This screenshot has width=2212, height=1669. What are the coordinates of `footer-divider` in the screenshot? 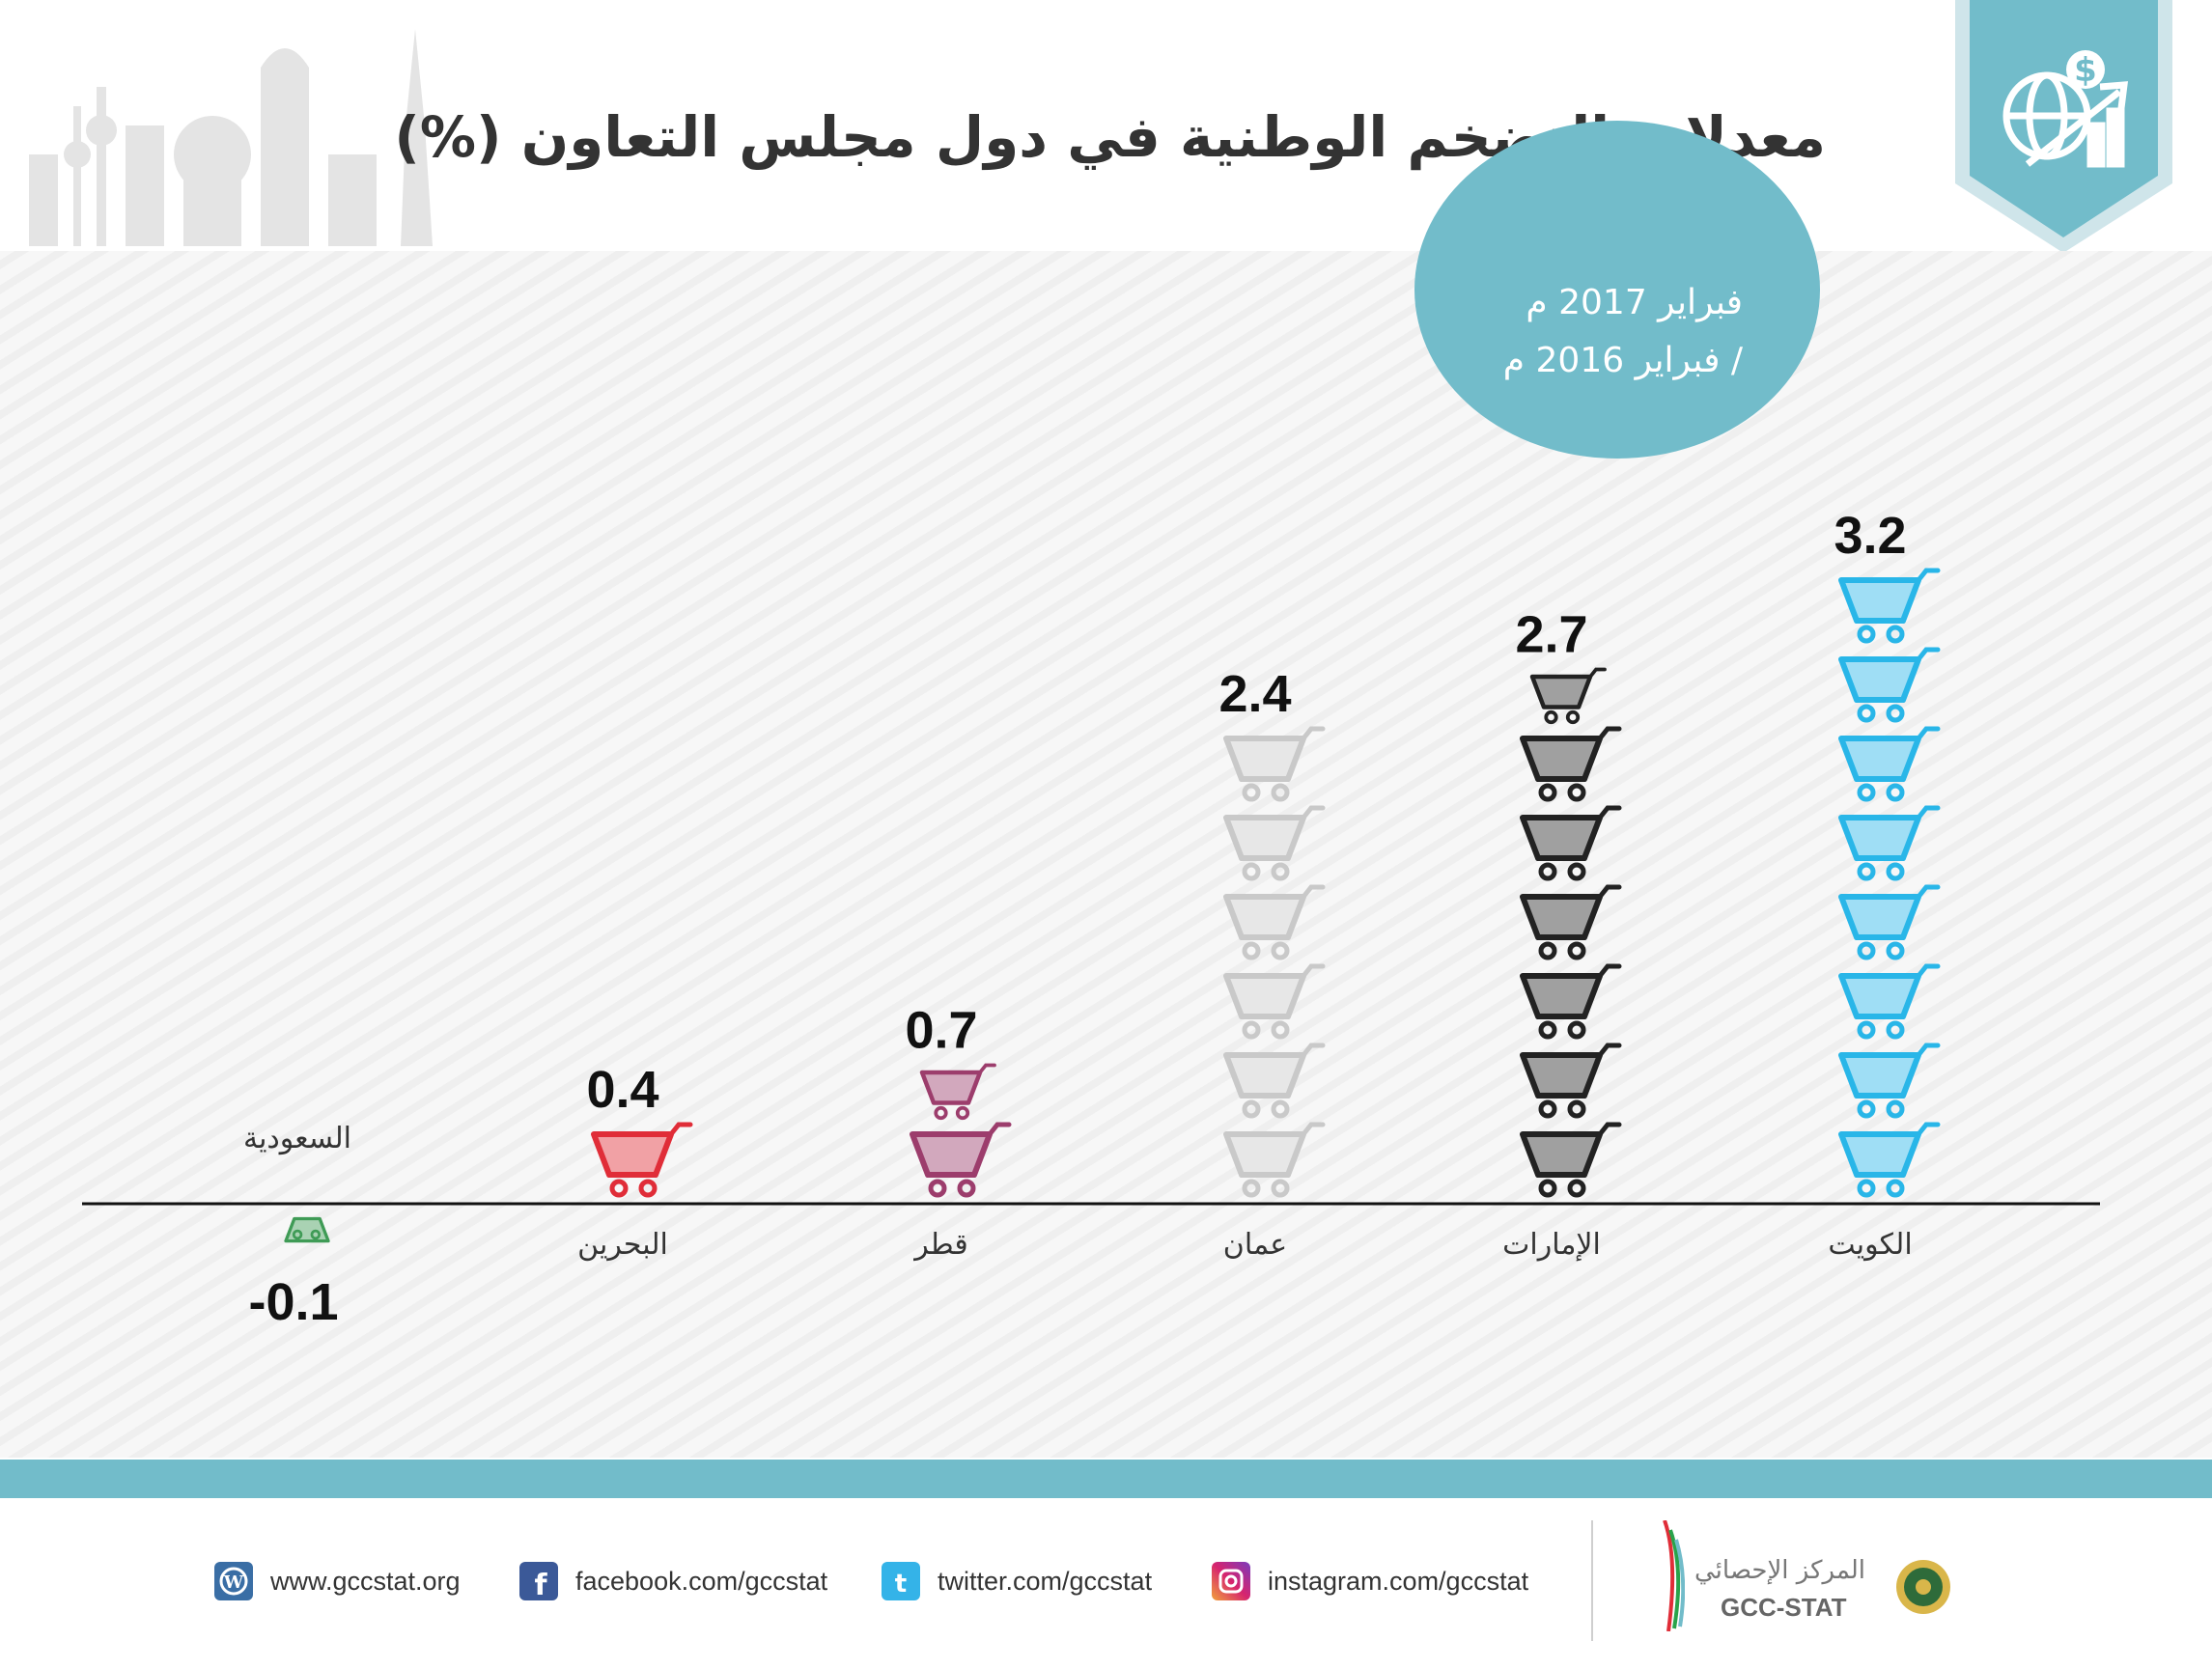 It's located at (1592, 1580).